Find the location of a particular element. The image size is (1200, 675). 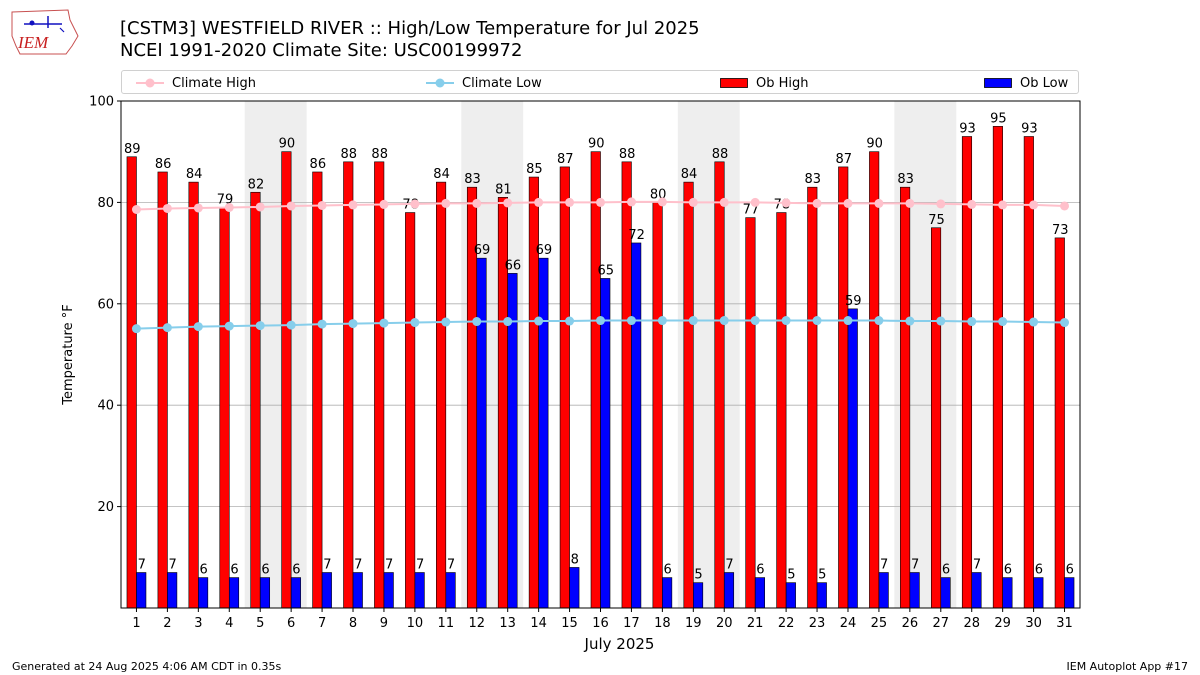

xtick-label-2: 2 is located at coordinates (167, 623).